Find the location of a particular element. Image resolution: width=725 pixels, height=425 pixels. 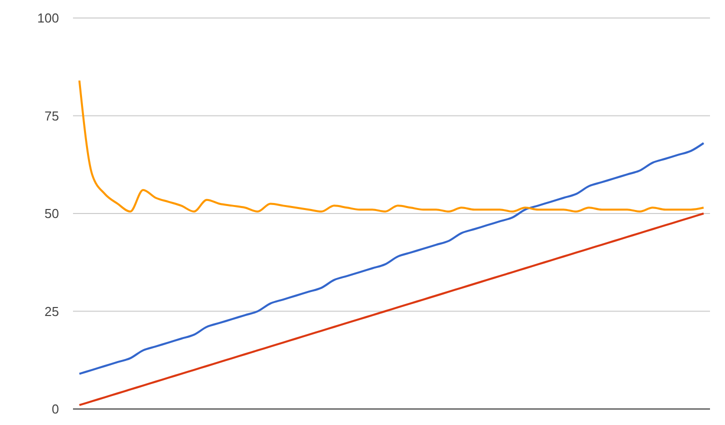

y-tick-label: 100 is located at coordinates (48, 18).